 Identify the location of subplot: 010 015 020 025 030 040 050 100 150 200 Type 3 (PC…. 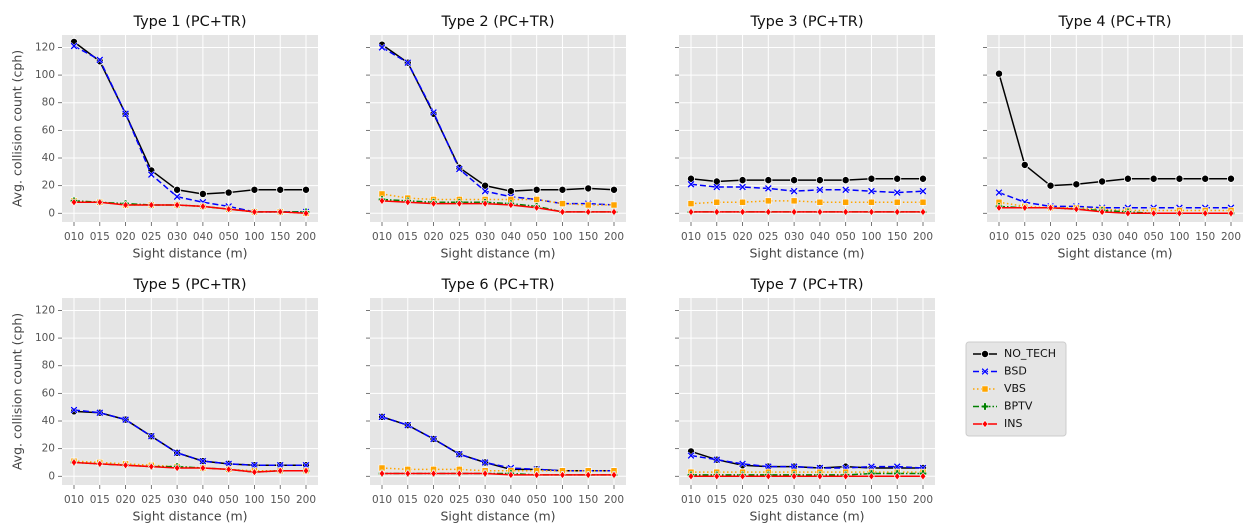
(805, 137).